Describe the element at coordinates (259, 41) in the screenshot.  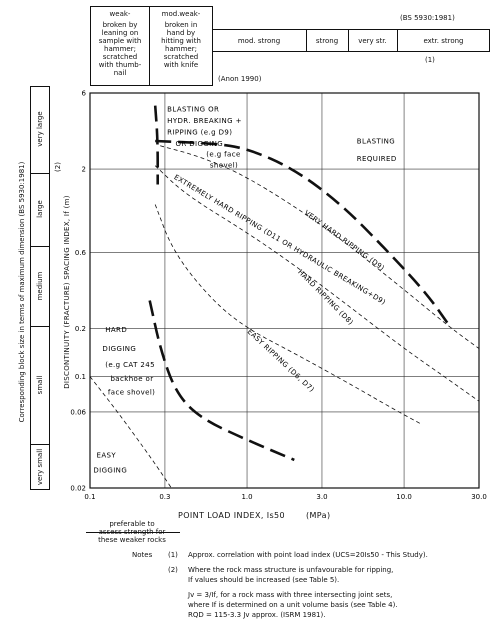
I see `strength-mod-strong: mod. strong` at that location.